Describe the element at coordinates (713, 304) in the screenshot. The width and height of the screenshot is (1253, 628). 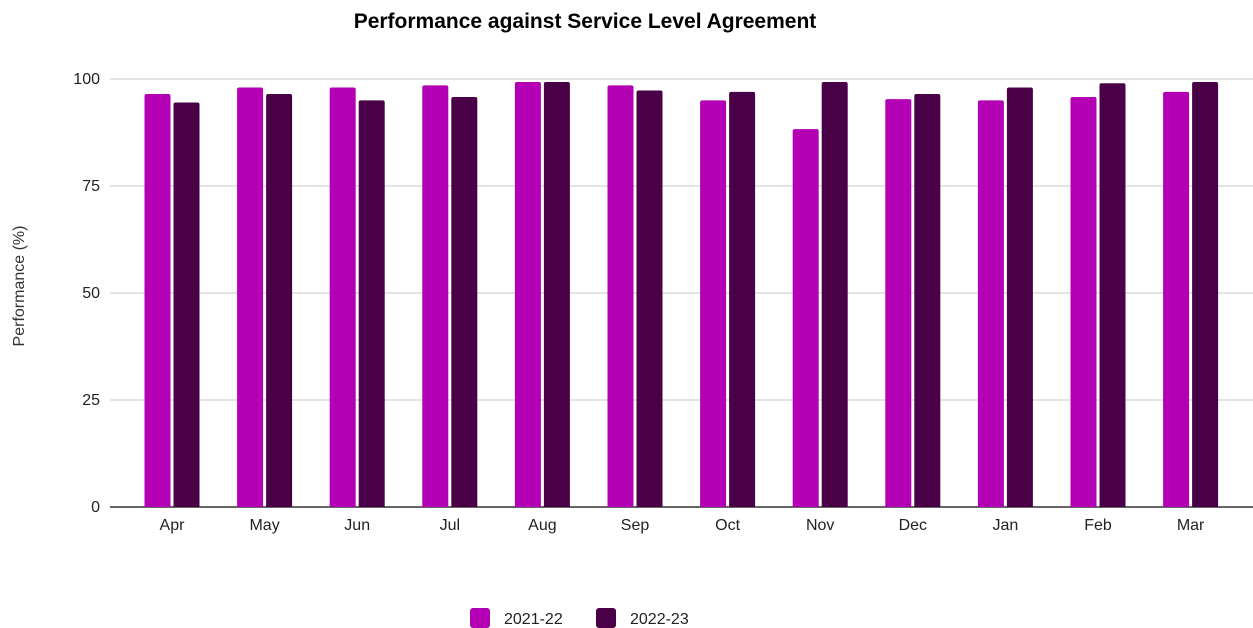
I see `bar-2021-22-Oct` at that location.